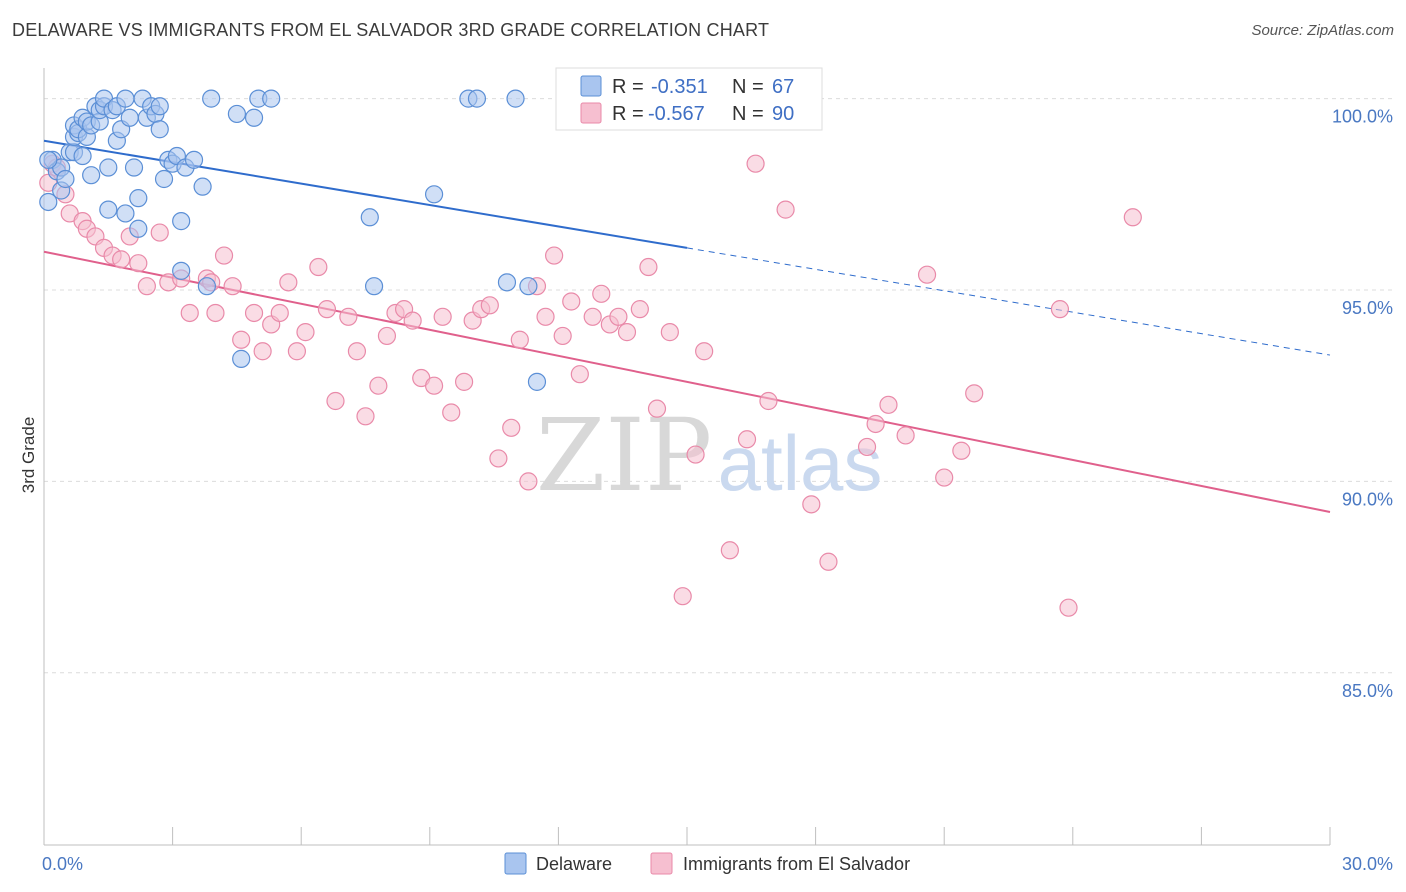  I want to click on watermark-zip: ZIP, so click(624, 455).